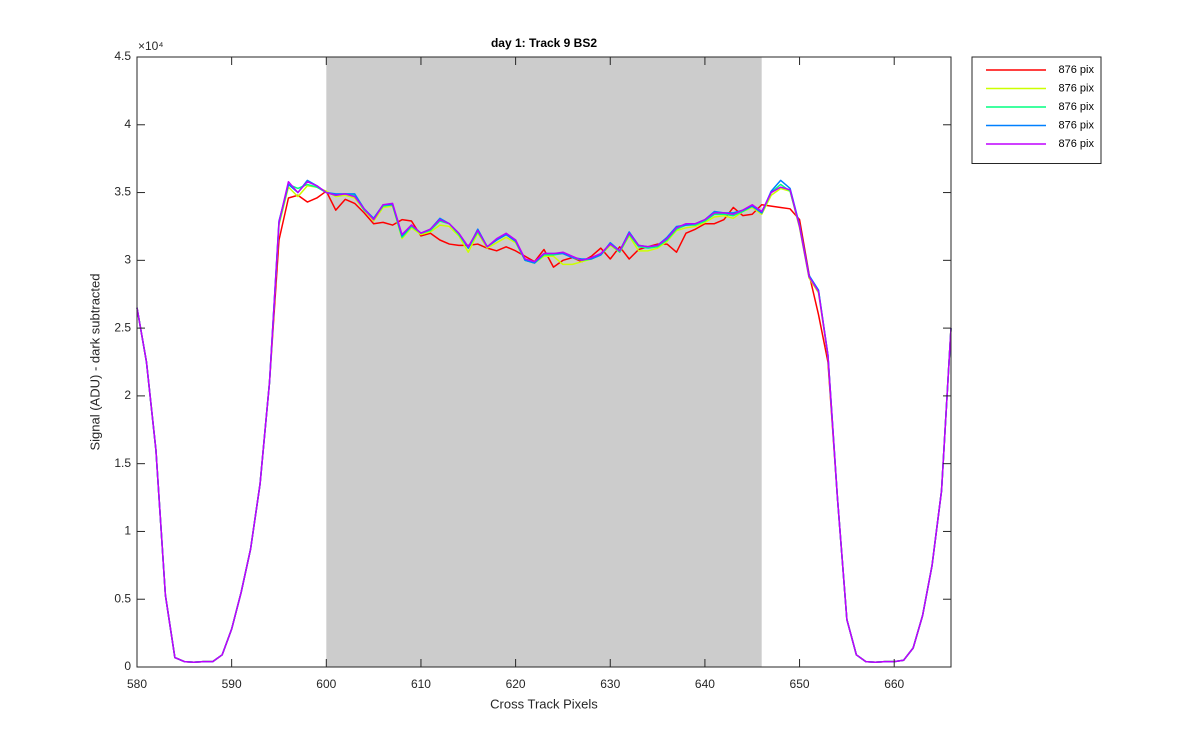 Image resolution: width=1200 pixels, height=750 pixels. I want to click on y-tick-label: 0.5, so click(122, 598).